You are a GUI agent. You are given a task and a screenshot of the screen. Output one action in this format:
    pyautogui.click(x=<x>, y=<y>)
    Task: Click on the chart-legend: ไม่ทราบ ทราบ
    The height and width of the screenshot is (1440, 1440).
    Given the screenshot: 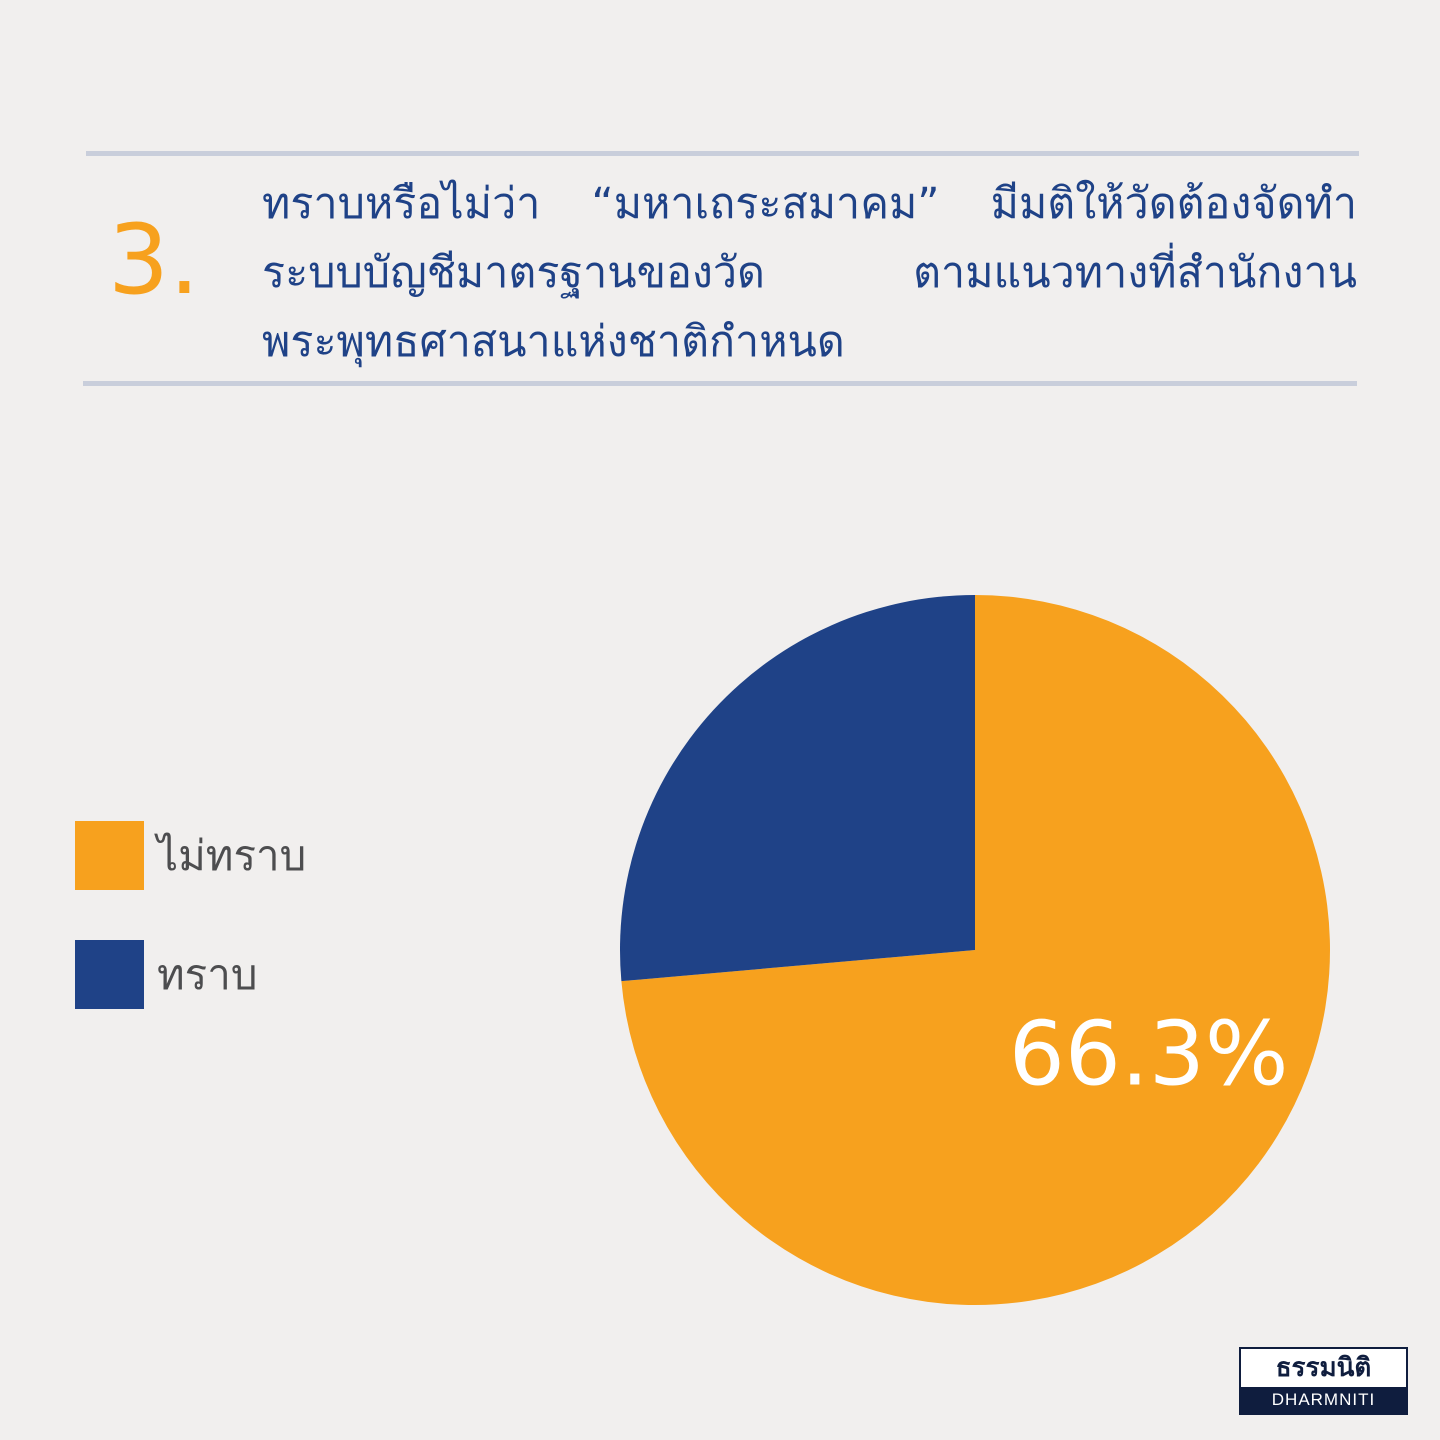 What is the action you would take?
    pyautogui.click(x=190, y=940)
    